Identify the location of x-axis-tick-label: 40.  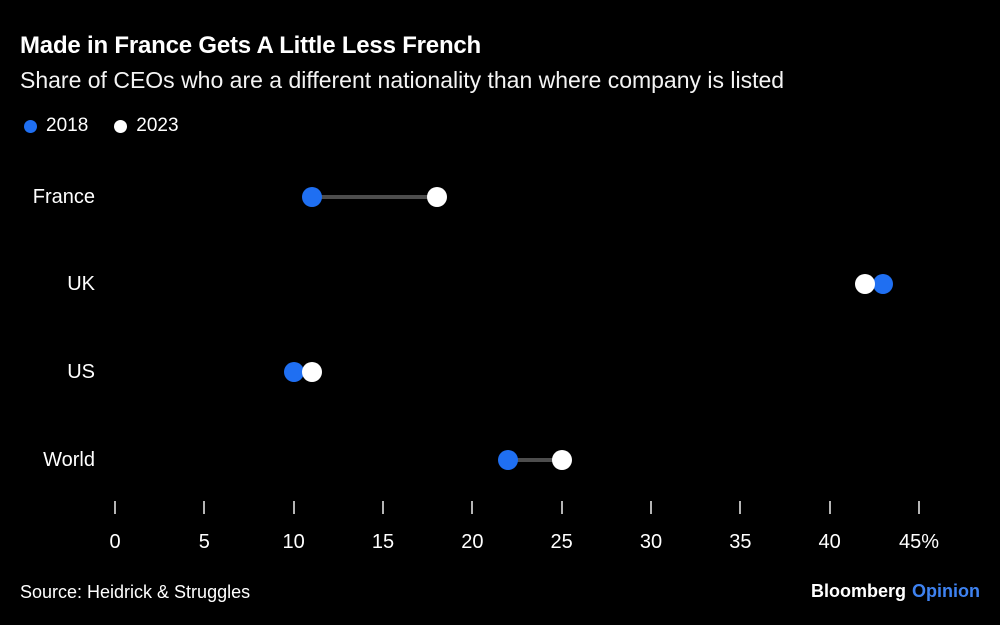
(829, 542).